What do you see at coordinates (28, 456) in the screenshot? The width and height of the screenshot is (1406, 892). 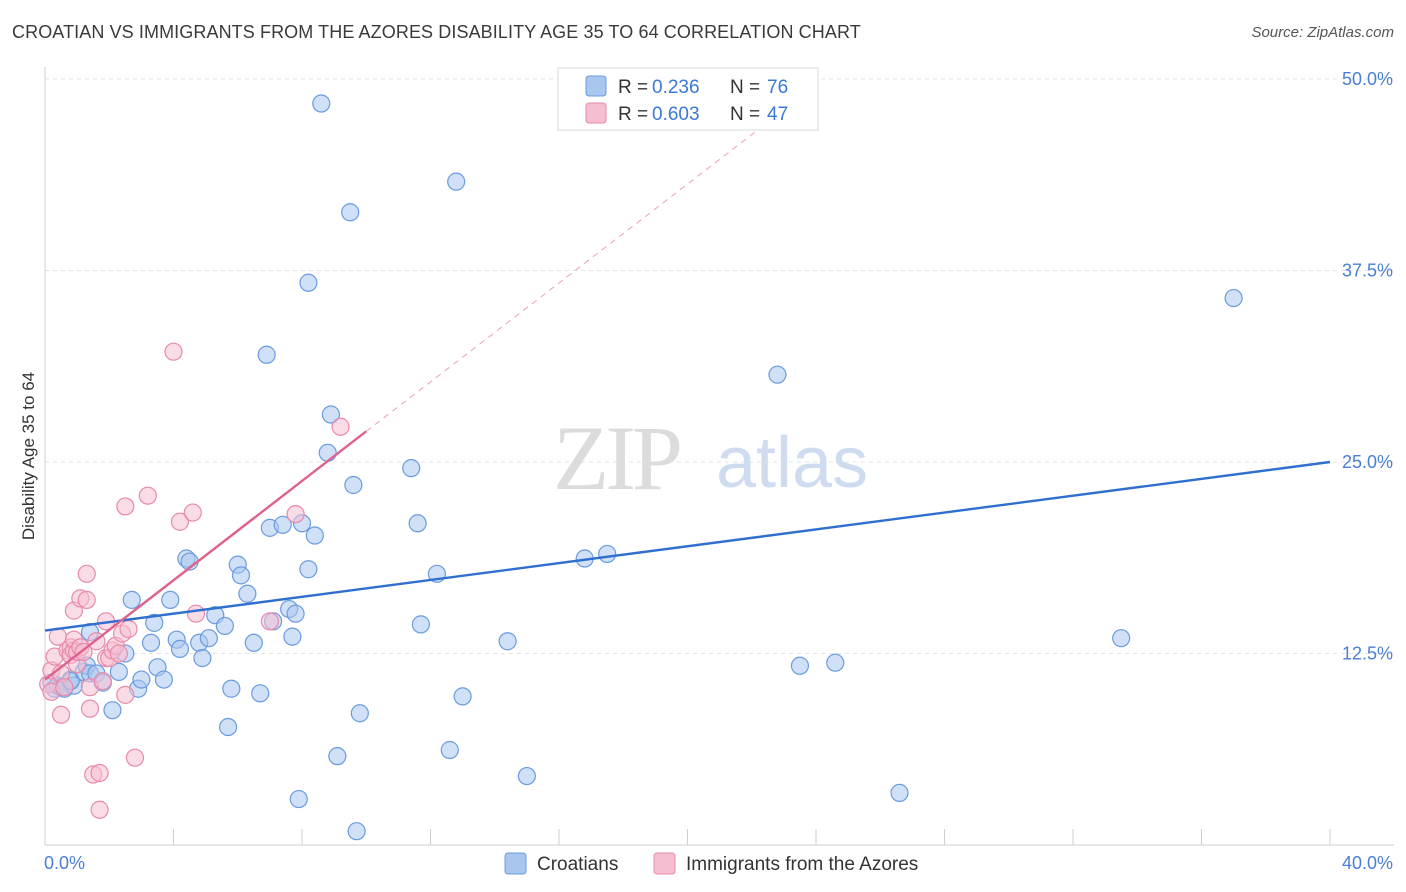 I see `y-axis-label: Disability Age 35 to 64` at bounding box center [28, 456].